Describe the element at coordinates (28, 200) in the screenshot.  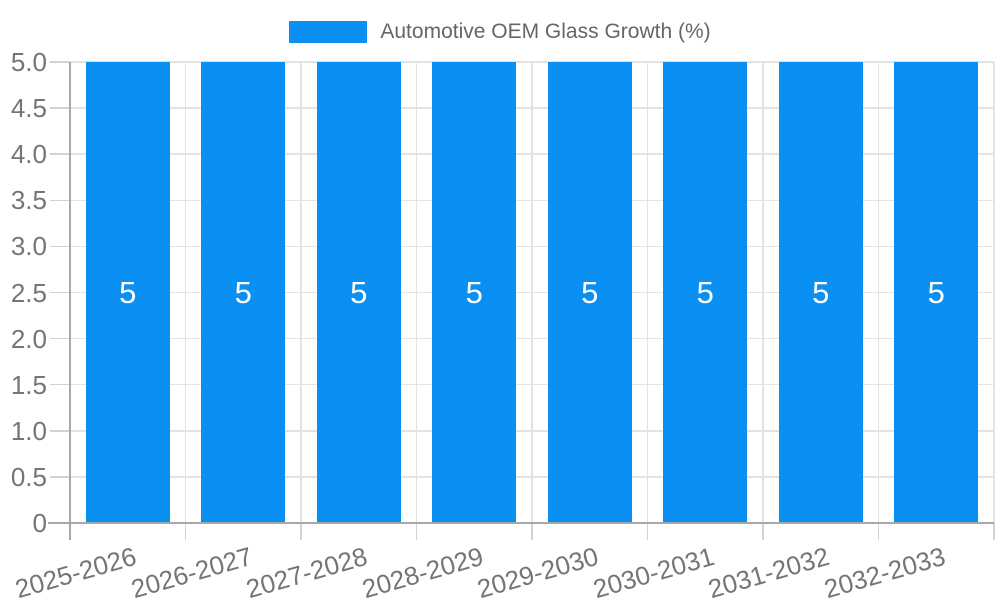
I see `y-tick-label: 3.5` at that location.